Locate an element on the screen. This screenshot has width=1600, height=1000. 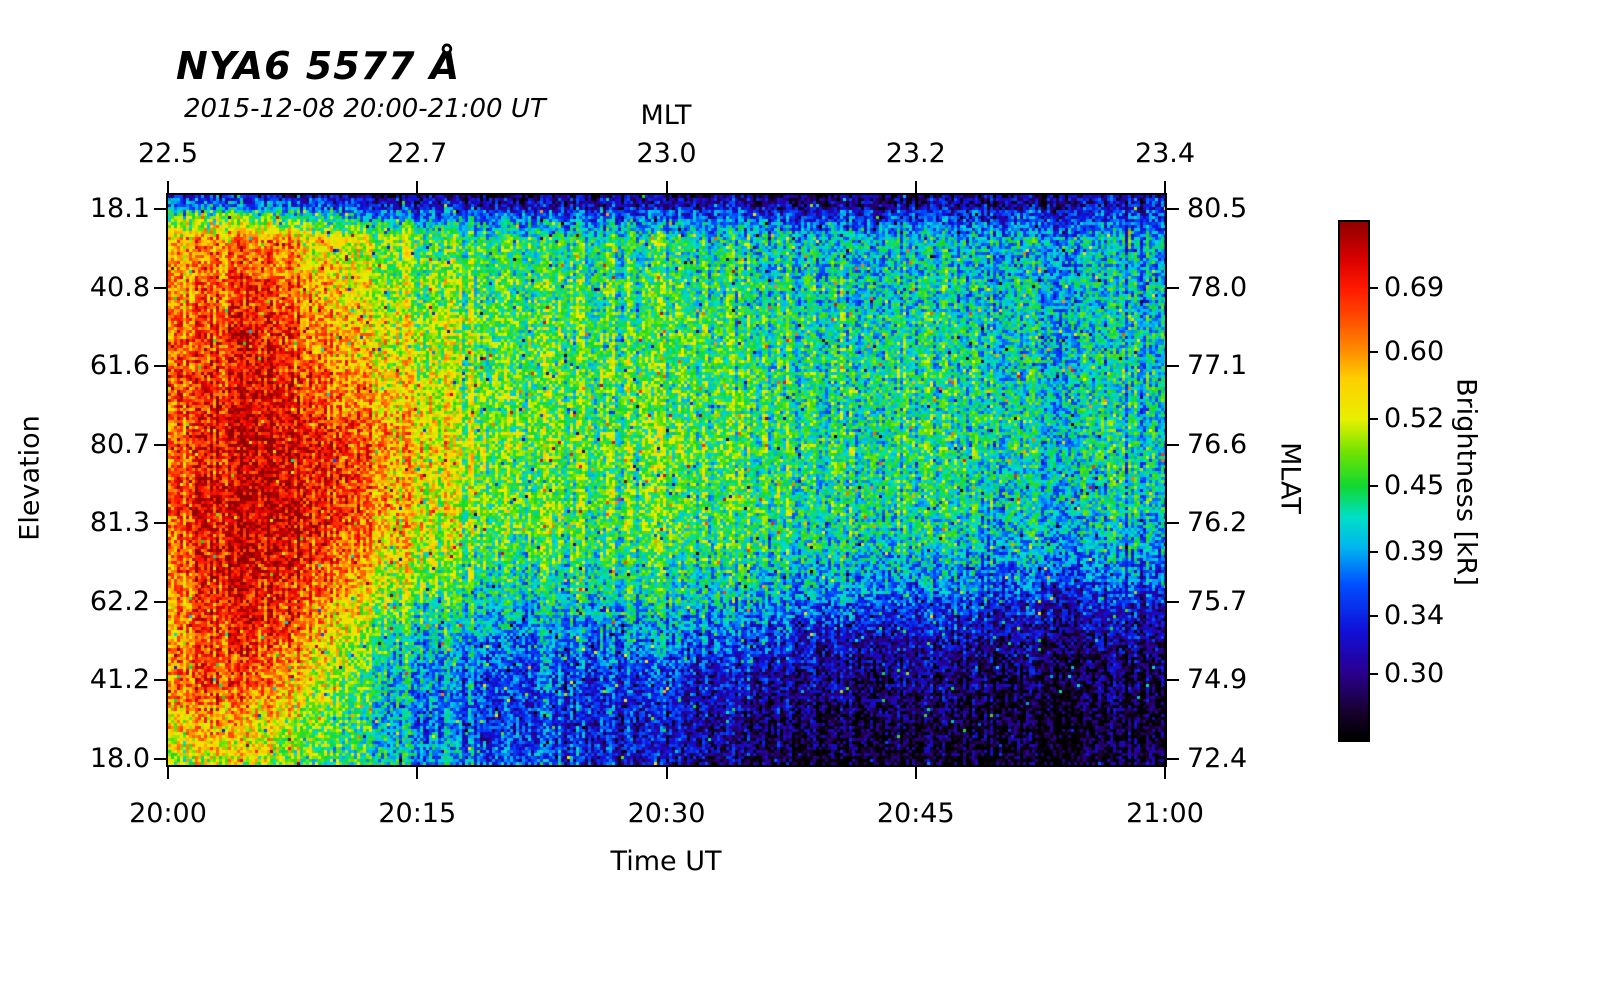
colorbar-tick-label: 0.30 is located at coordinates (1414, 673).